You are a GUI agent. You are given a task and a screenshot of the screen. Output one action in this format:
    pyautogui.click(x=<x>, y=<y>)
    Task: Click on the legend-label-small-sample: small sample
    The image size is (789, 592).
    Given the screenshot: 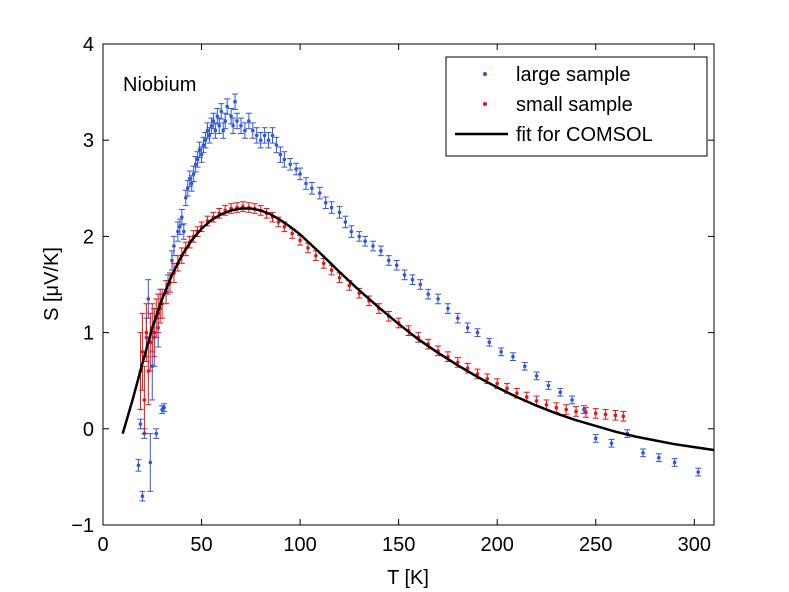 What is the action you would take?
    pyautogui.click(x=574, y=105)
    